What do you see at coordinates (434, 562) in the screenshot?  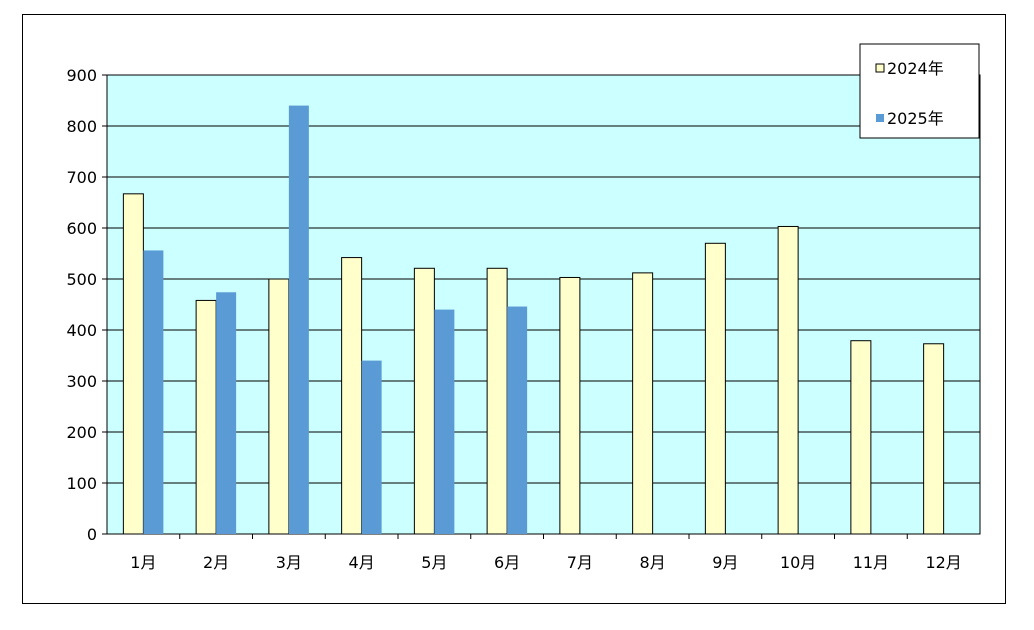 I see `x-tick-label: 5月` at bounding box center [434, 562].